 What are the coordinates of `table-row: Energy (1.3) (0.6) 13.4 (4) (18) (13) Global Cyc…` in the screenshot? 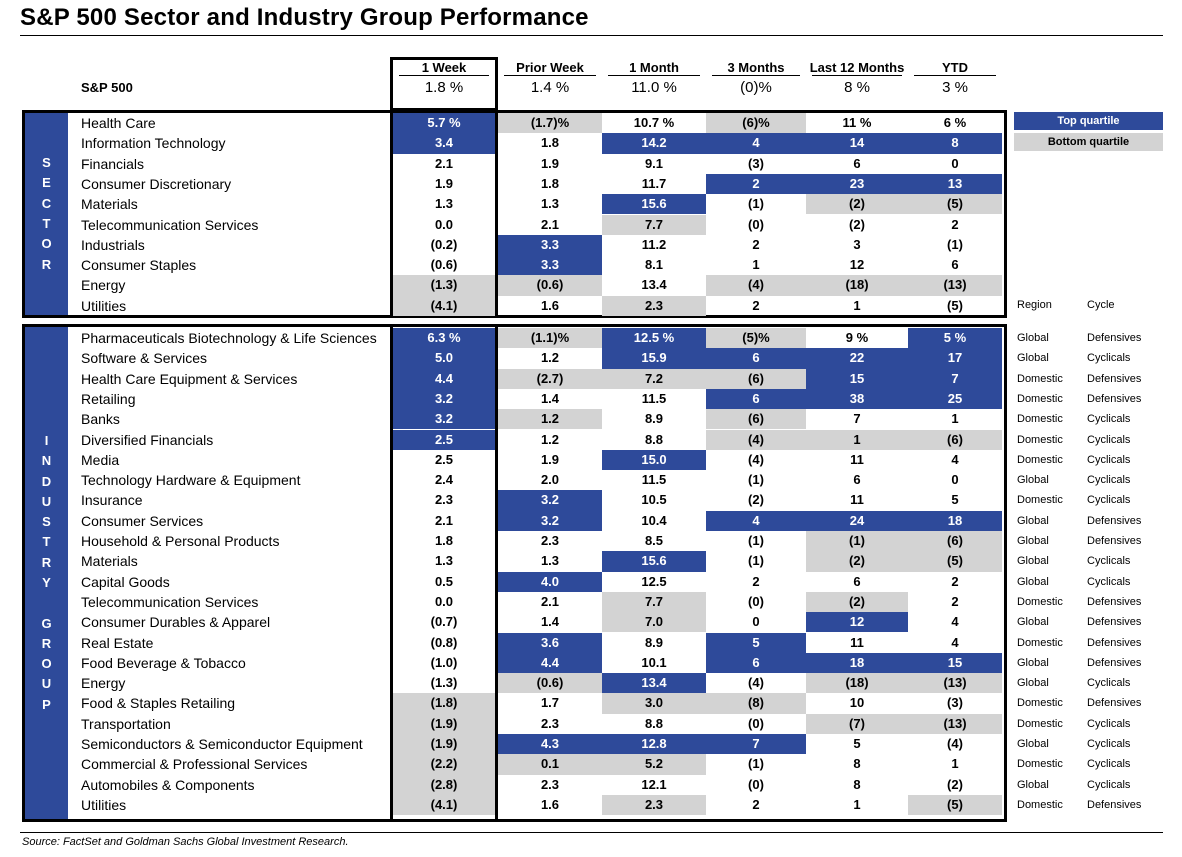 It's located at (591, 683).